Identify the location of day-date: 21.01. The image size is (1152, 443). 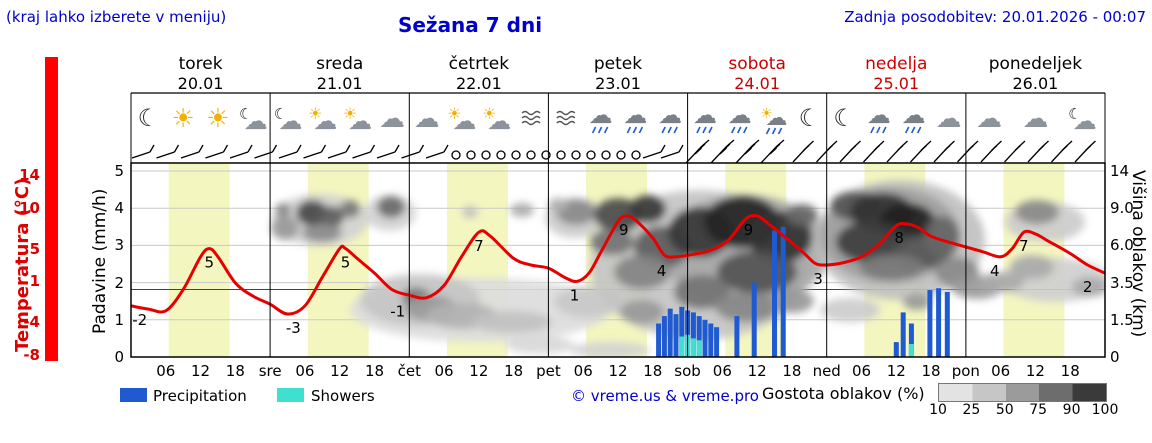
(339, 83).